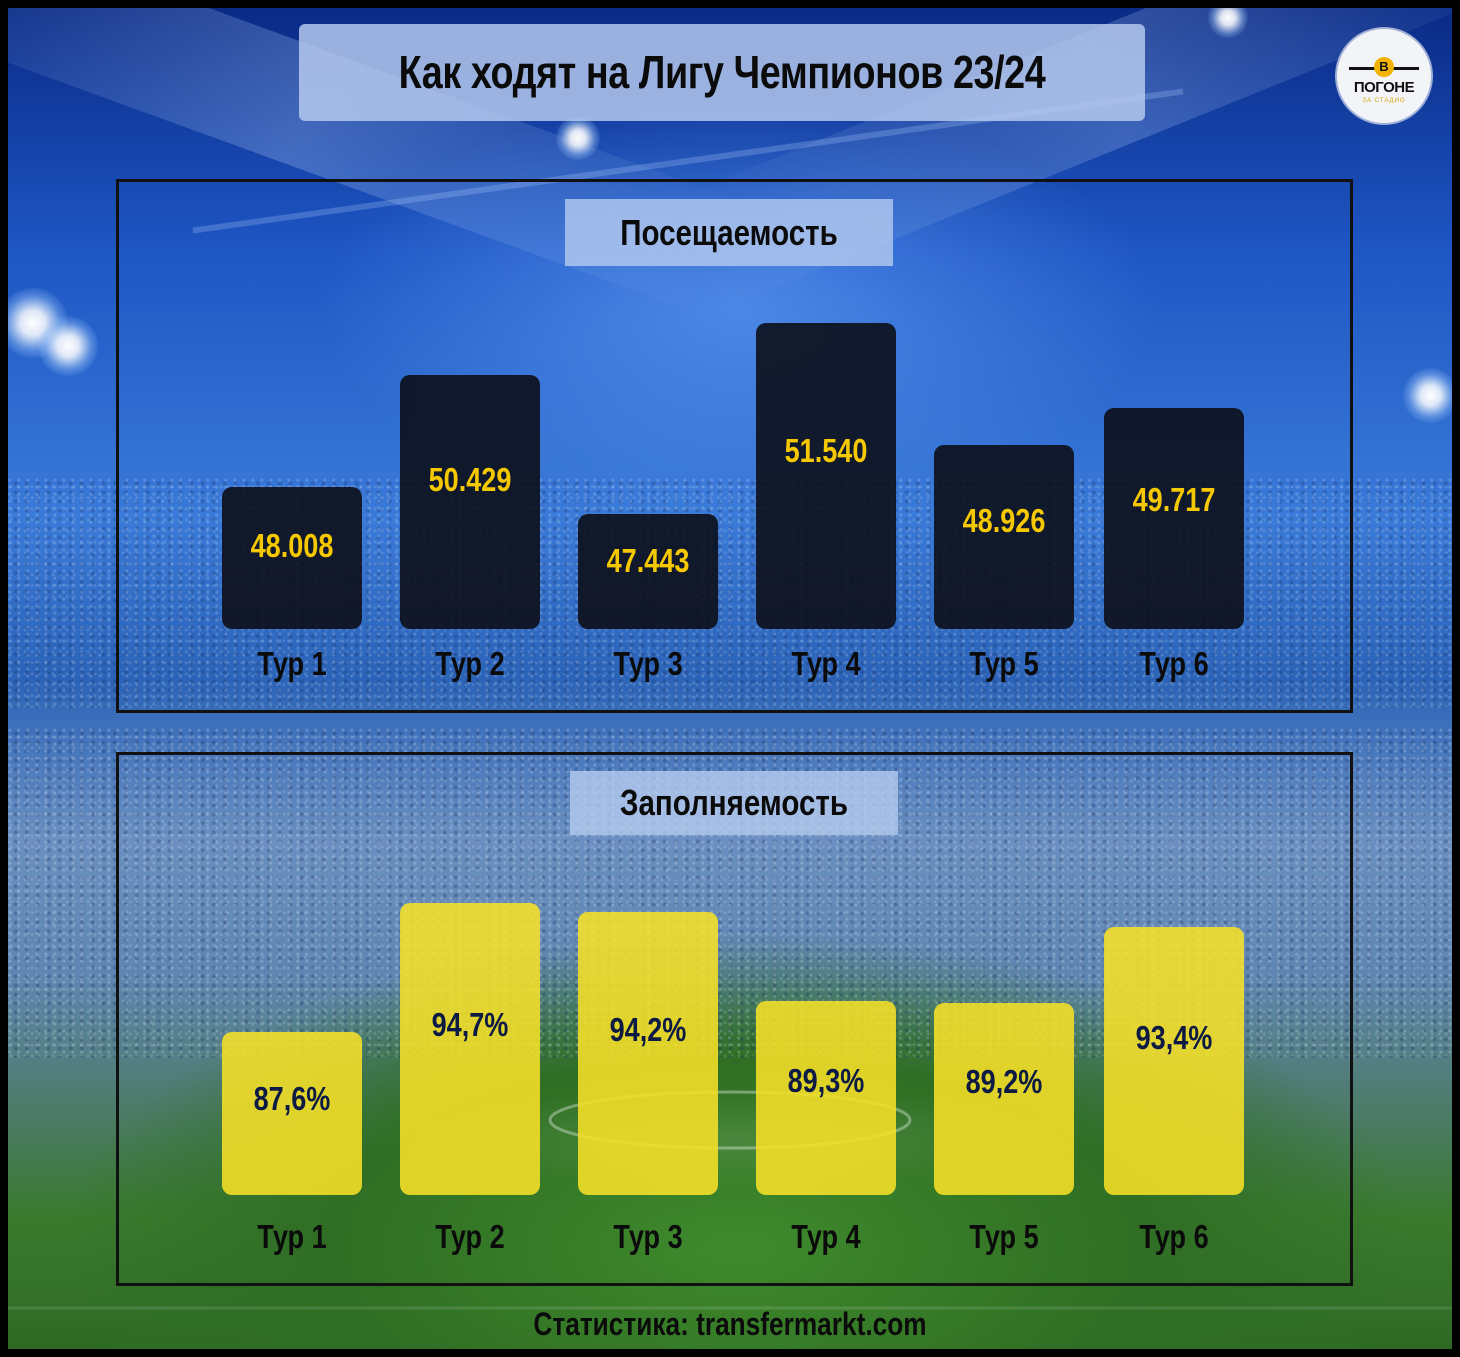  What do you see at coordinates (470, 1236) in the screenshot?
I see `occupancy-category-label: Тур 2` at bounding box center [470, 1236].